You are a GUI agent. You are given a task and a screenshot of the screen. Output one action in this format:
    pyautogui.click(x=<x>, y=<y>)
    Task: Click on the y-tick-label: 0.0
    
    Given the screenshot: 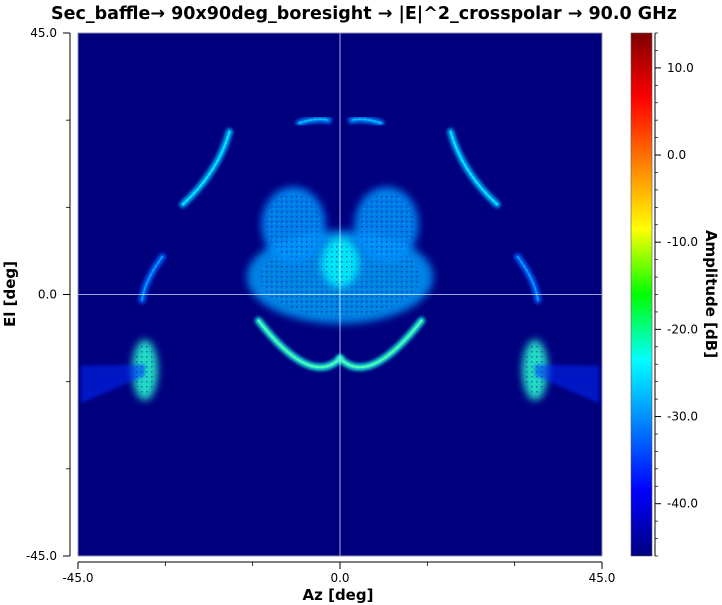 What is the action you would take?
    pyautogui.click(x=47, y=295)
    